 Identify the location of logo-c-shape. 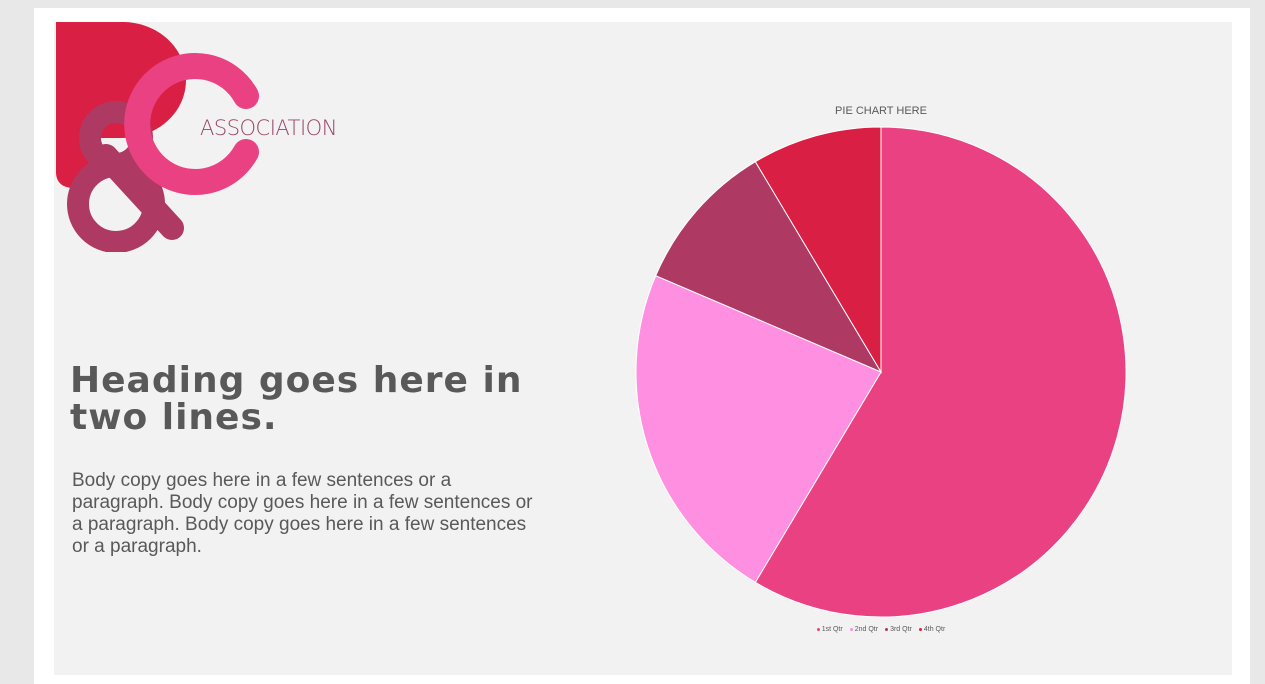
(191, 124).